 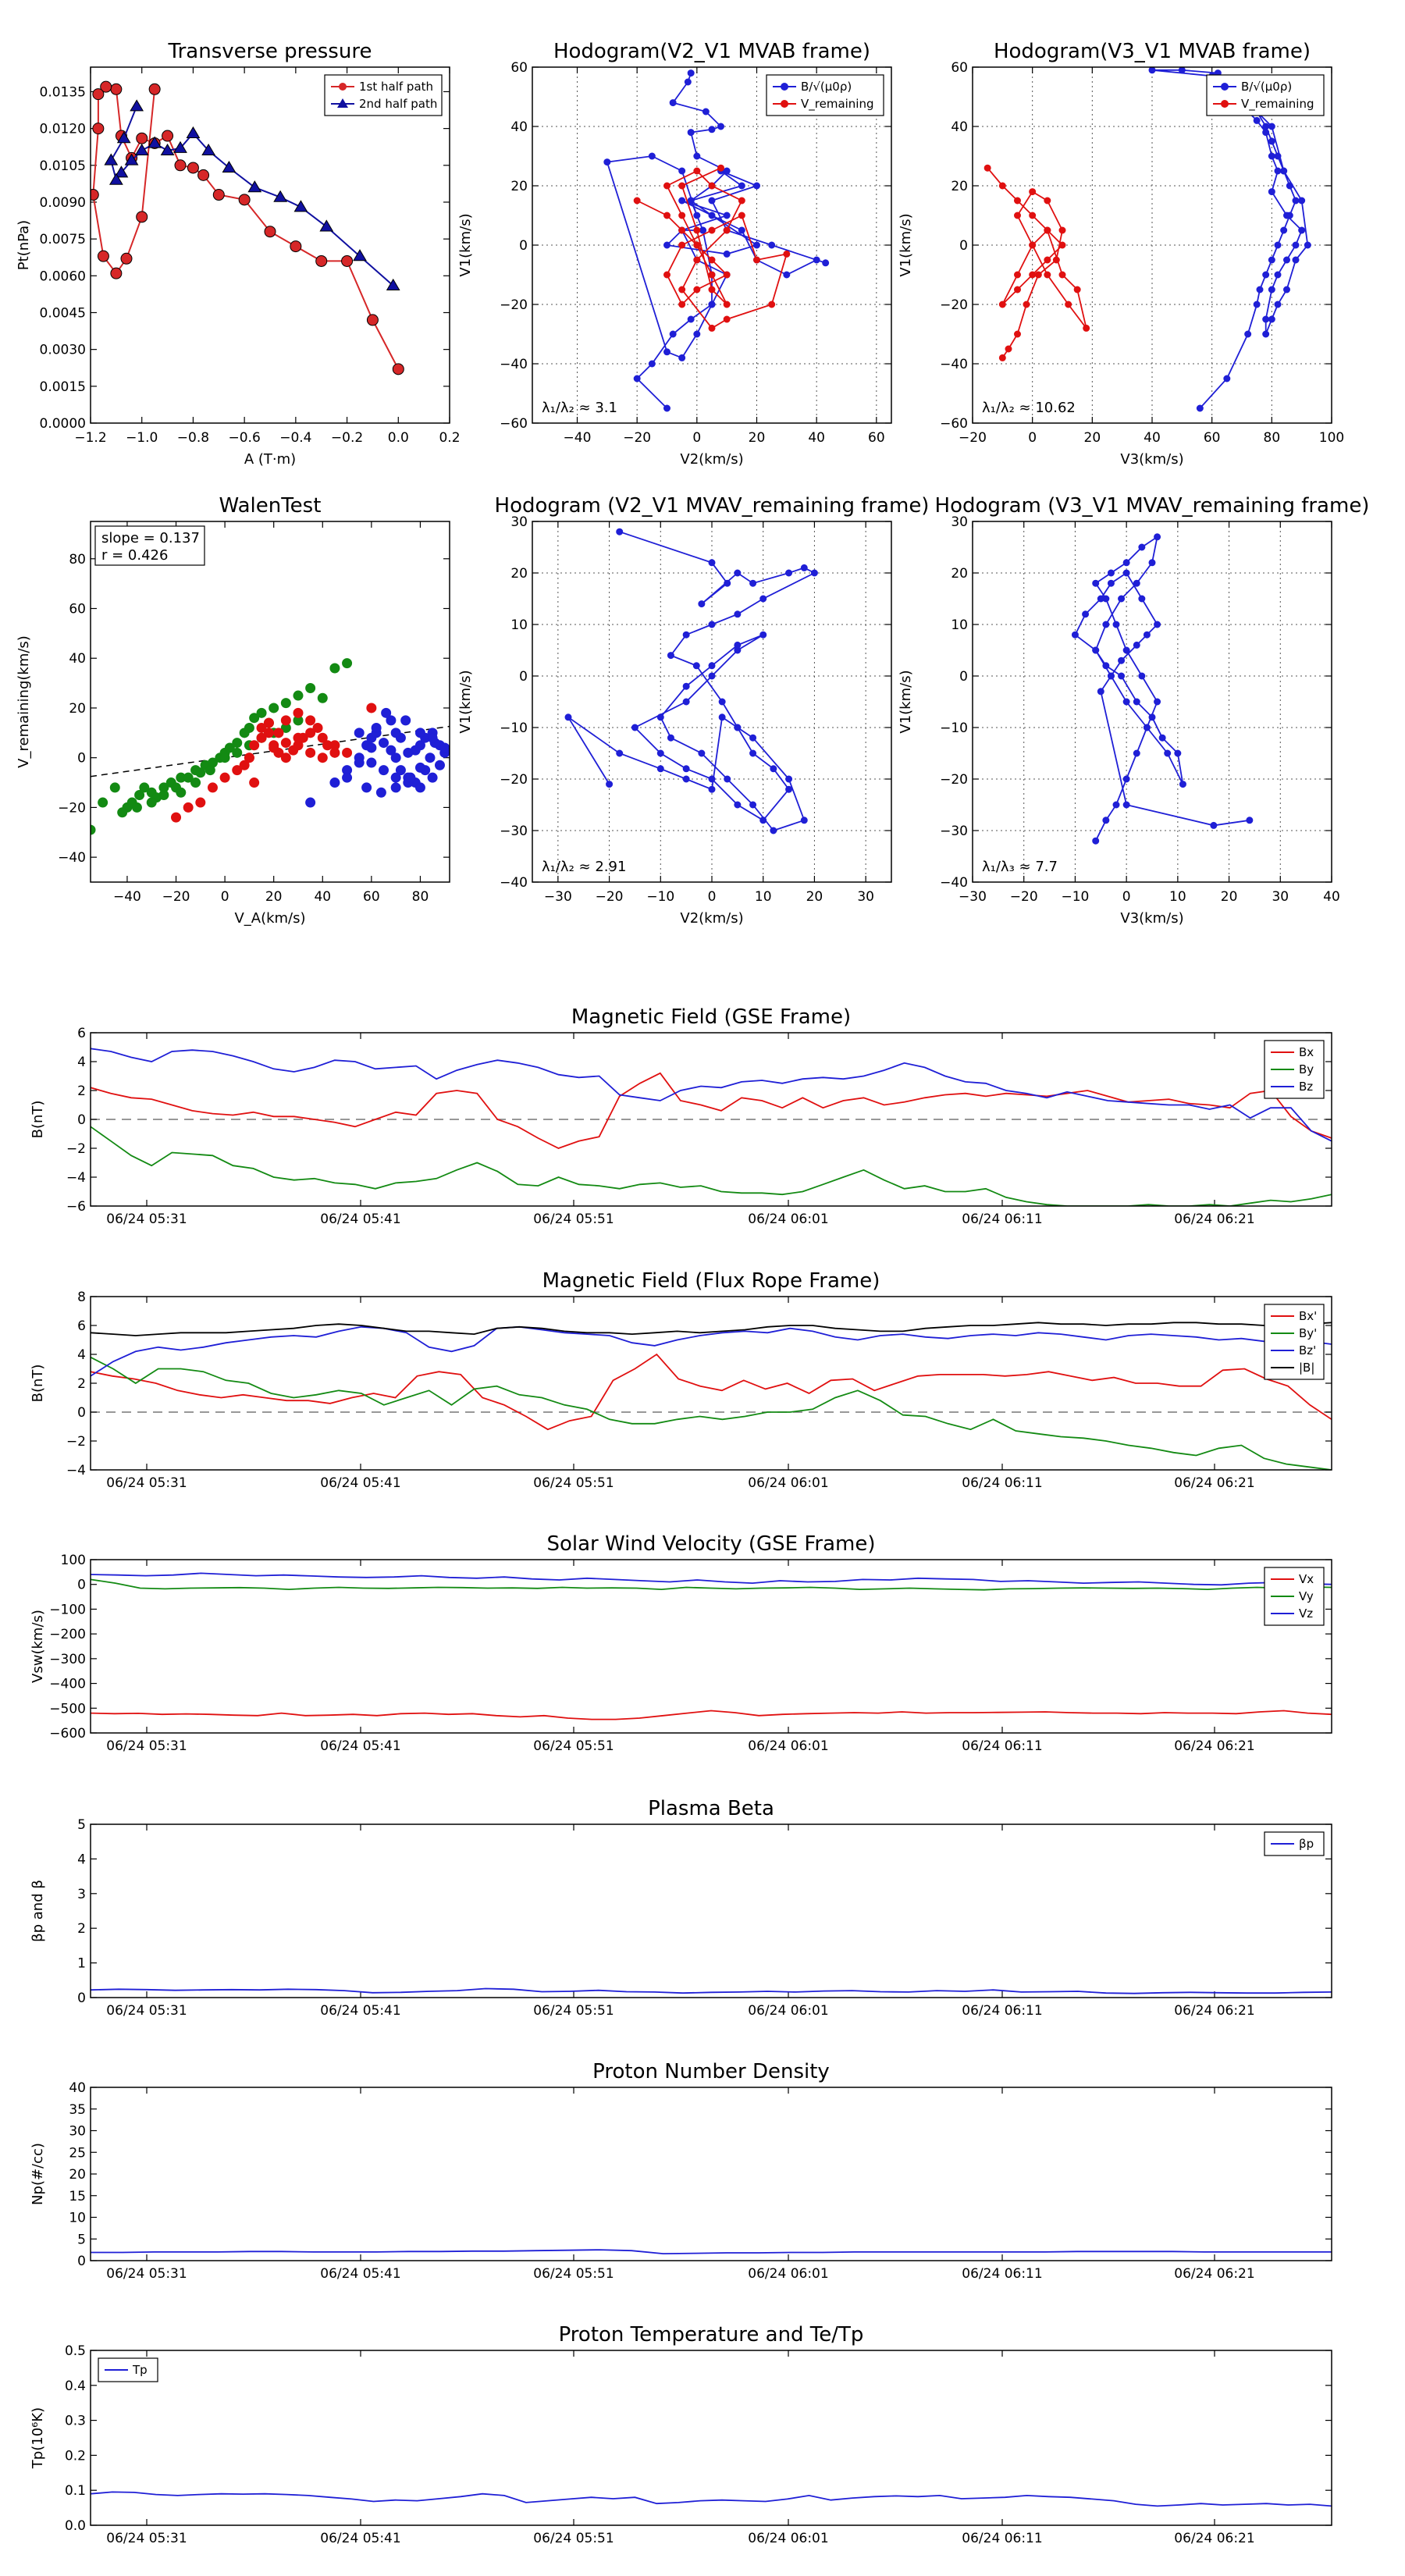 What do you see at coordinates (1152, 506) in the screenshot?
I see `chart-title: Hodogram (V3_V1 MVAV_remaining frame)` at bounding box center [1152, 506].